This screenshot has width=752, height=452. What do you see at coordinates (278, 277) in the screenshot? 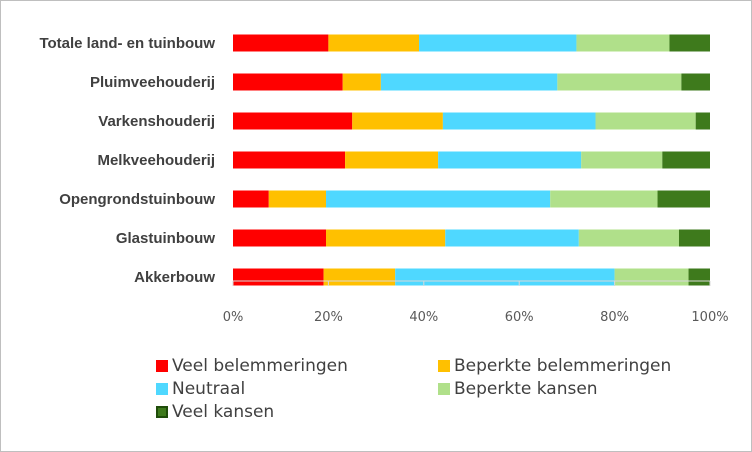
I see `bar-veel-belemmeringen-akkerbouw` at bounding box center [278, 277].